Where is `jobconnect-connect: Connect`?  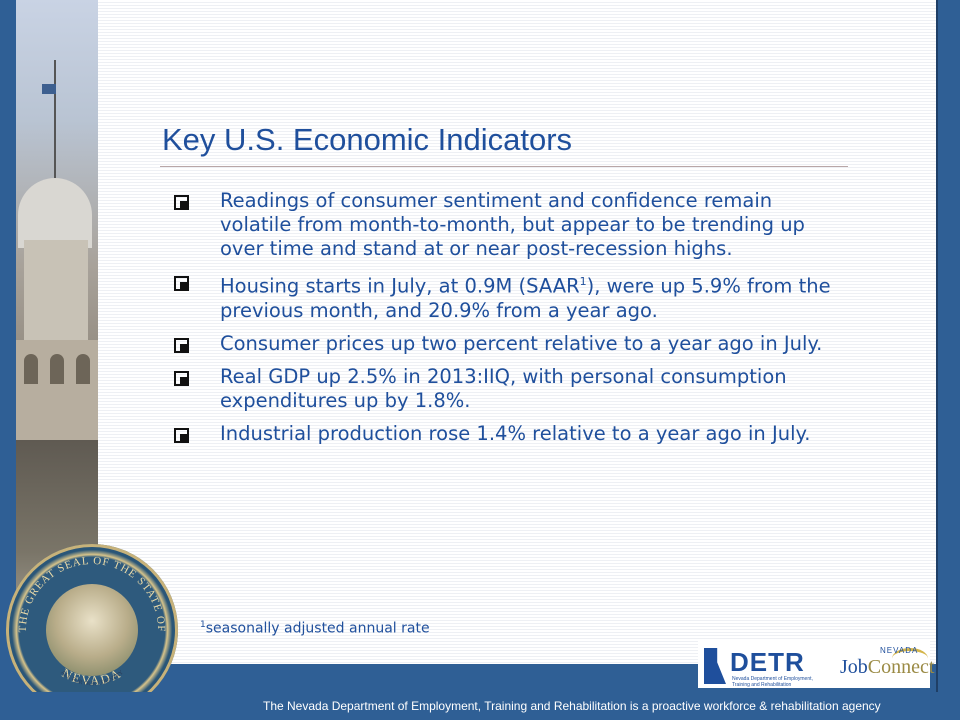 jobconnect-connect: Connect is located at coordinates (901, 667).